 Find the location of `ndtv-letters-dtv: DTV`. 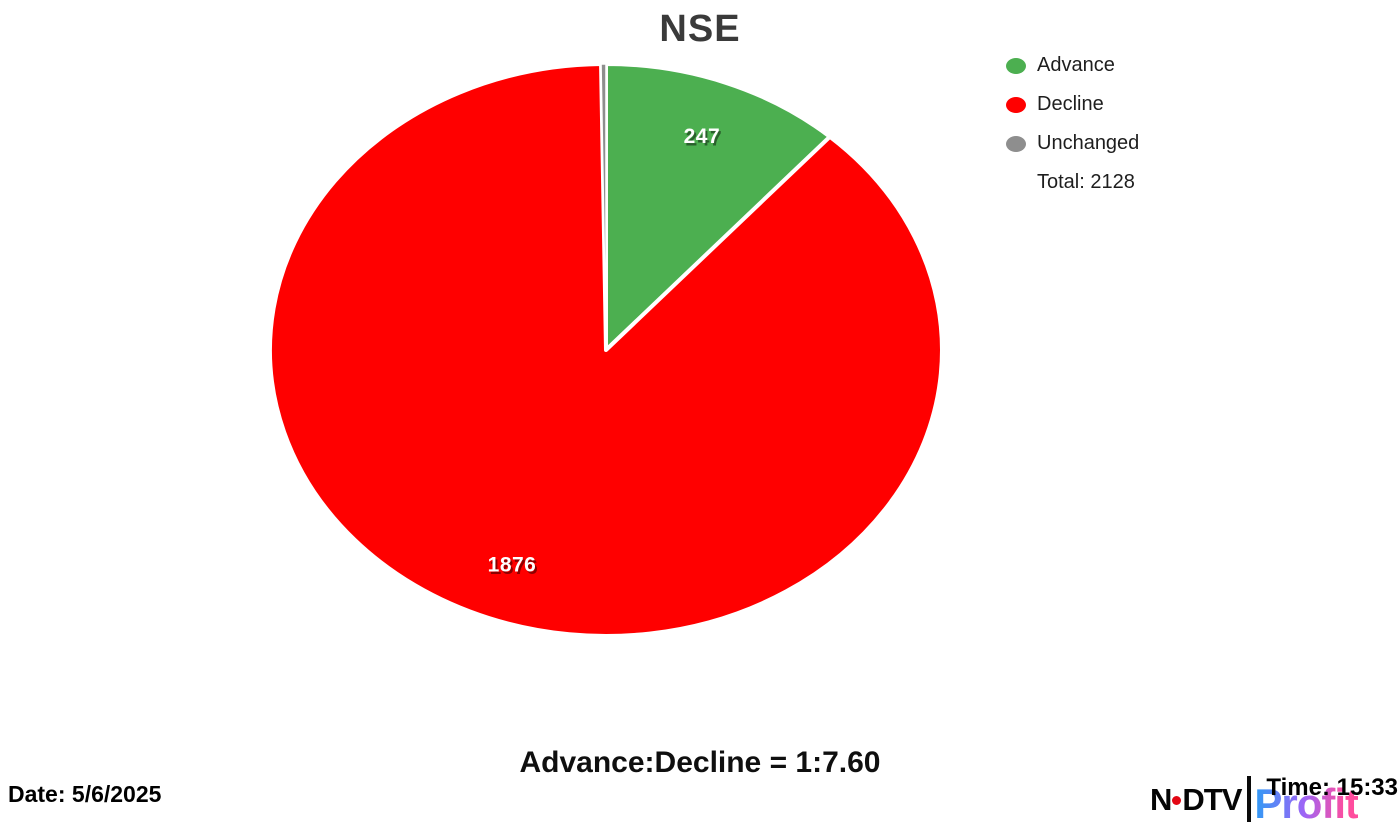

ndtv-letters-dtv: DTV is located at coordinates (1212, 799).